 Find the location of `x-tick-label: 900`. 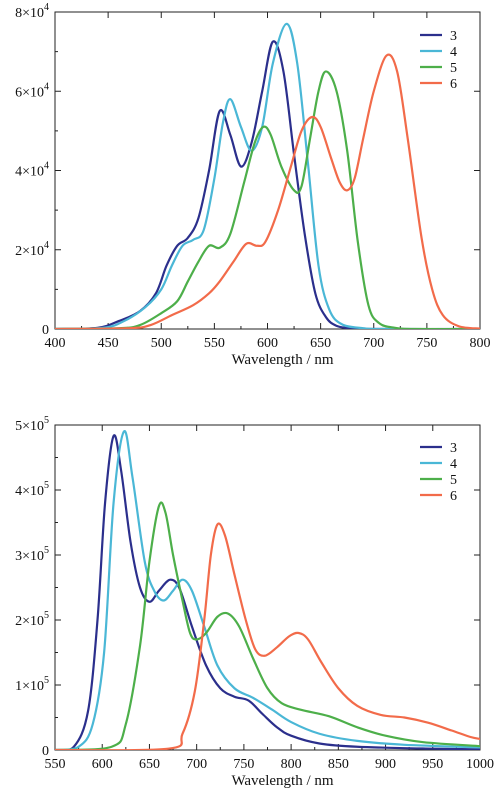

x-tick-label: 900 is located at coordinates (385, 764).